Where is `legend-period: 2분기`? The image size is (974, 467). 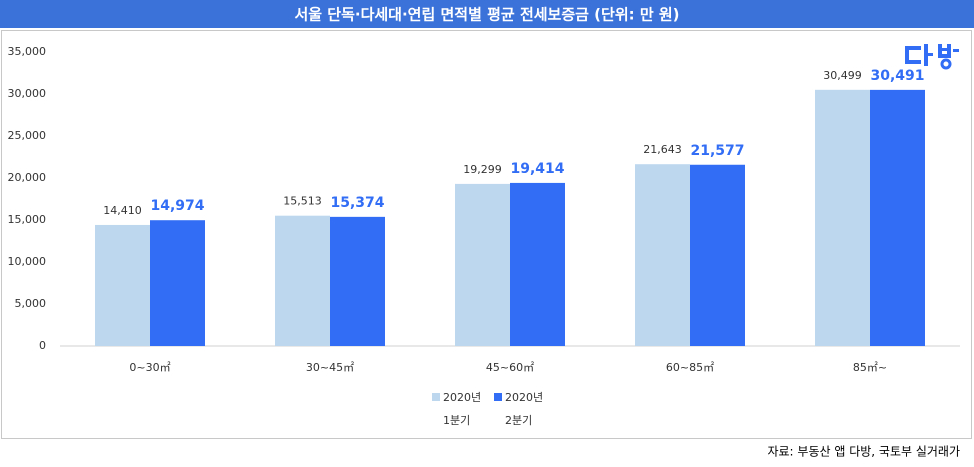 legend-period: 2분기 is located at coordinates (518, 420).